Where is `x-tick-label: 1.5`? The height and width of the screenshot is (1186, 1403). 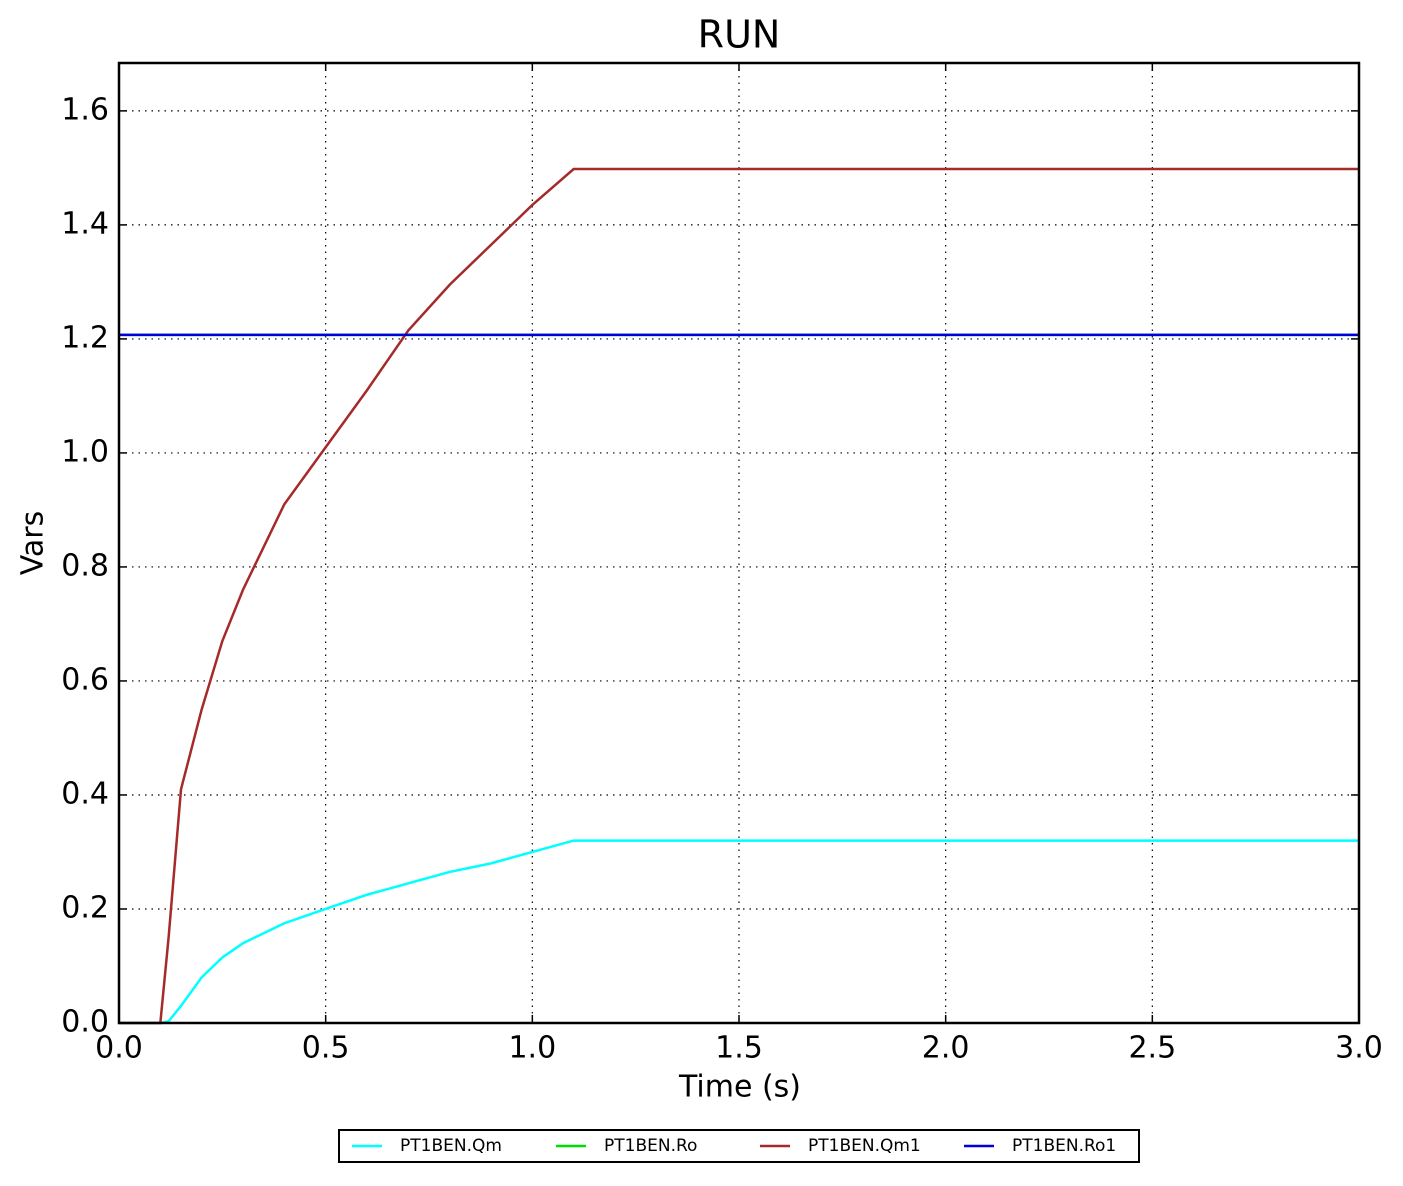
x-tick-label: 1.5 is located at coordinates (739, 1048).